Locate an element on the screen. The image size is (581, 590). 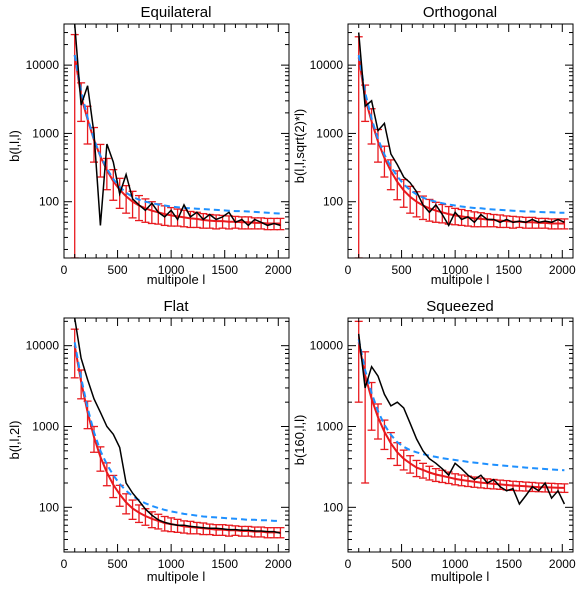
y-axis-label: b(l,l,sqrt(2)*l) is located at coordinates (299, 146).